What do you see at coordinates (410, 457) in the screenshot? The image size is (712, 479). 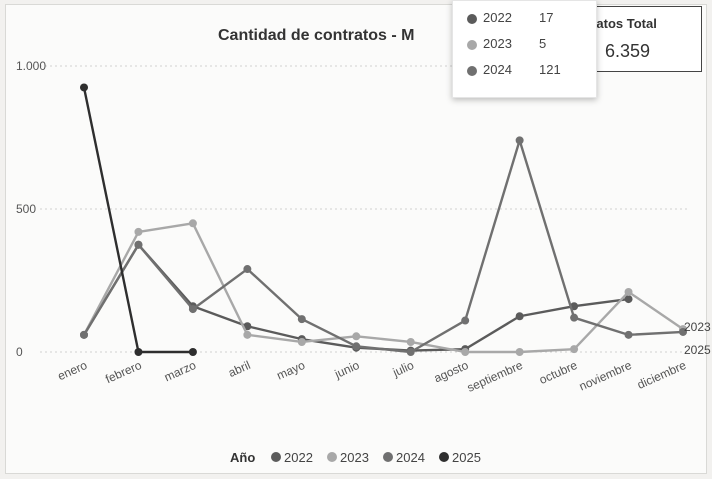 I see `legend-label: 2024` at bounding box center [410, 457].